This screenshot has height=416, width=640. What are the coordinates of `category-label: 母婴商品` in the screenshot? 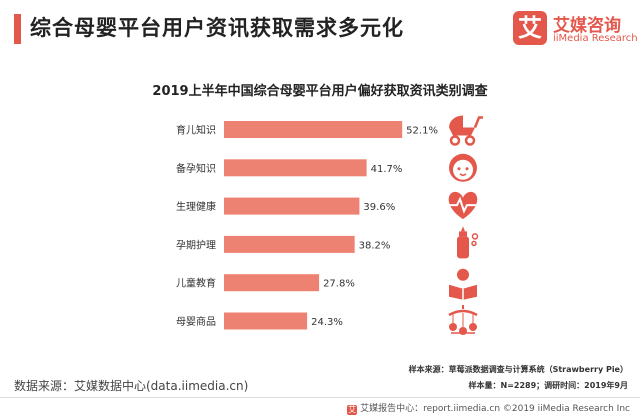 It's located at (196, 321).